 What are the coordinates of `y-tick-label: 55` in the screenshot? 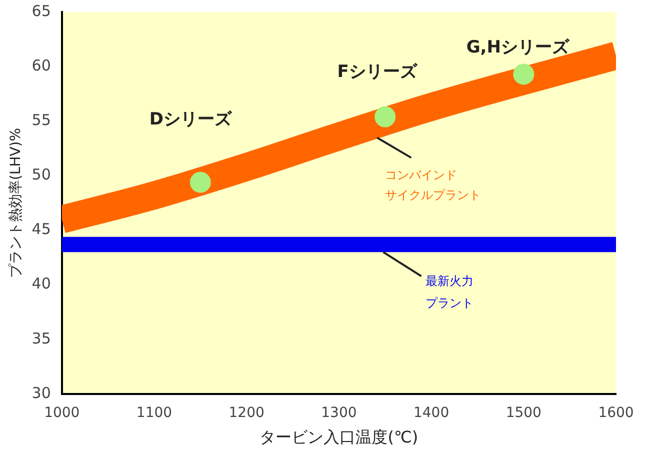 It's located at (41, 120).